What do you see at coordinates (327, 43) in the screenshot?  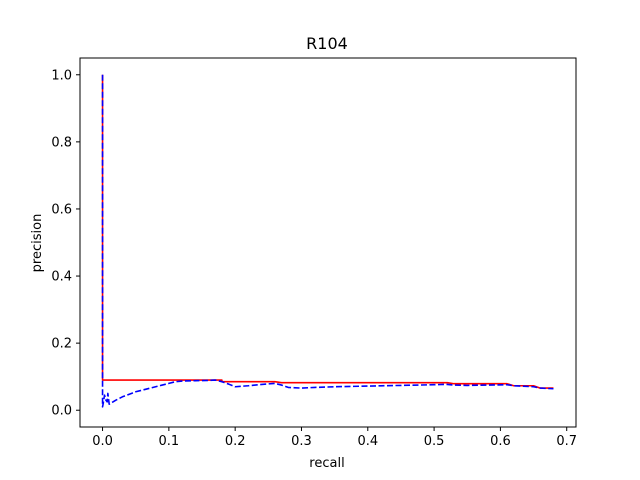 I see `chart-title: R104` at bounding box center [327, 43].